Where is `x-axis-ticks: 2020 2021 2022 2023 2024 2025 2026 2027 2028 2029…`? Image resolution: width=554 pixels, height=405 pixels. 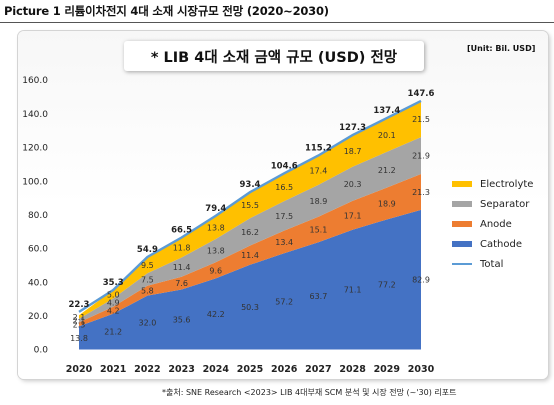
x-axis-ticks: 2020 2021 2022 2023 2024 2025 2026 2027 2028 2029… is located at coordinates (250, 369).